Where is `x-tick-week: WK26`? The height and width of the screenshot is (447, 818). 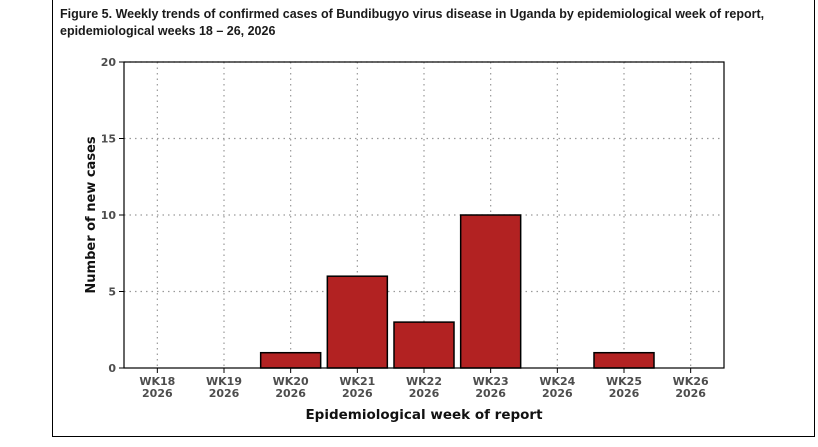 x-tick-week: WK26 is located at coordinates (691, 381).